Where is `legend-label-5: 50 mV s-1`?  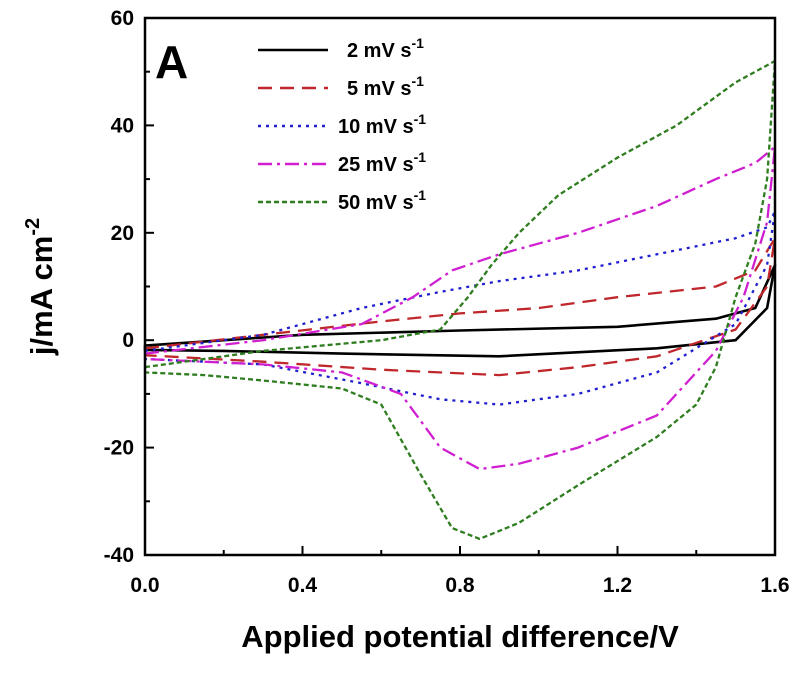 legend-label-5: 50 mV s-1 is located at coordinates (382, 200).